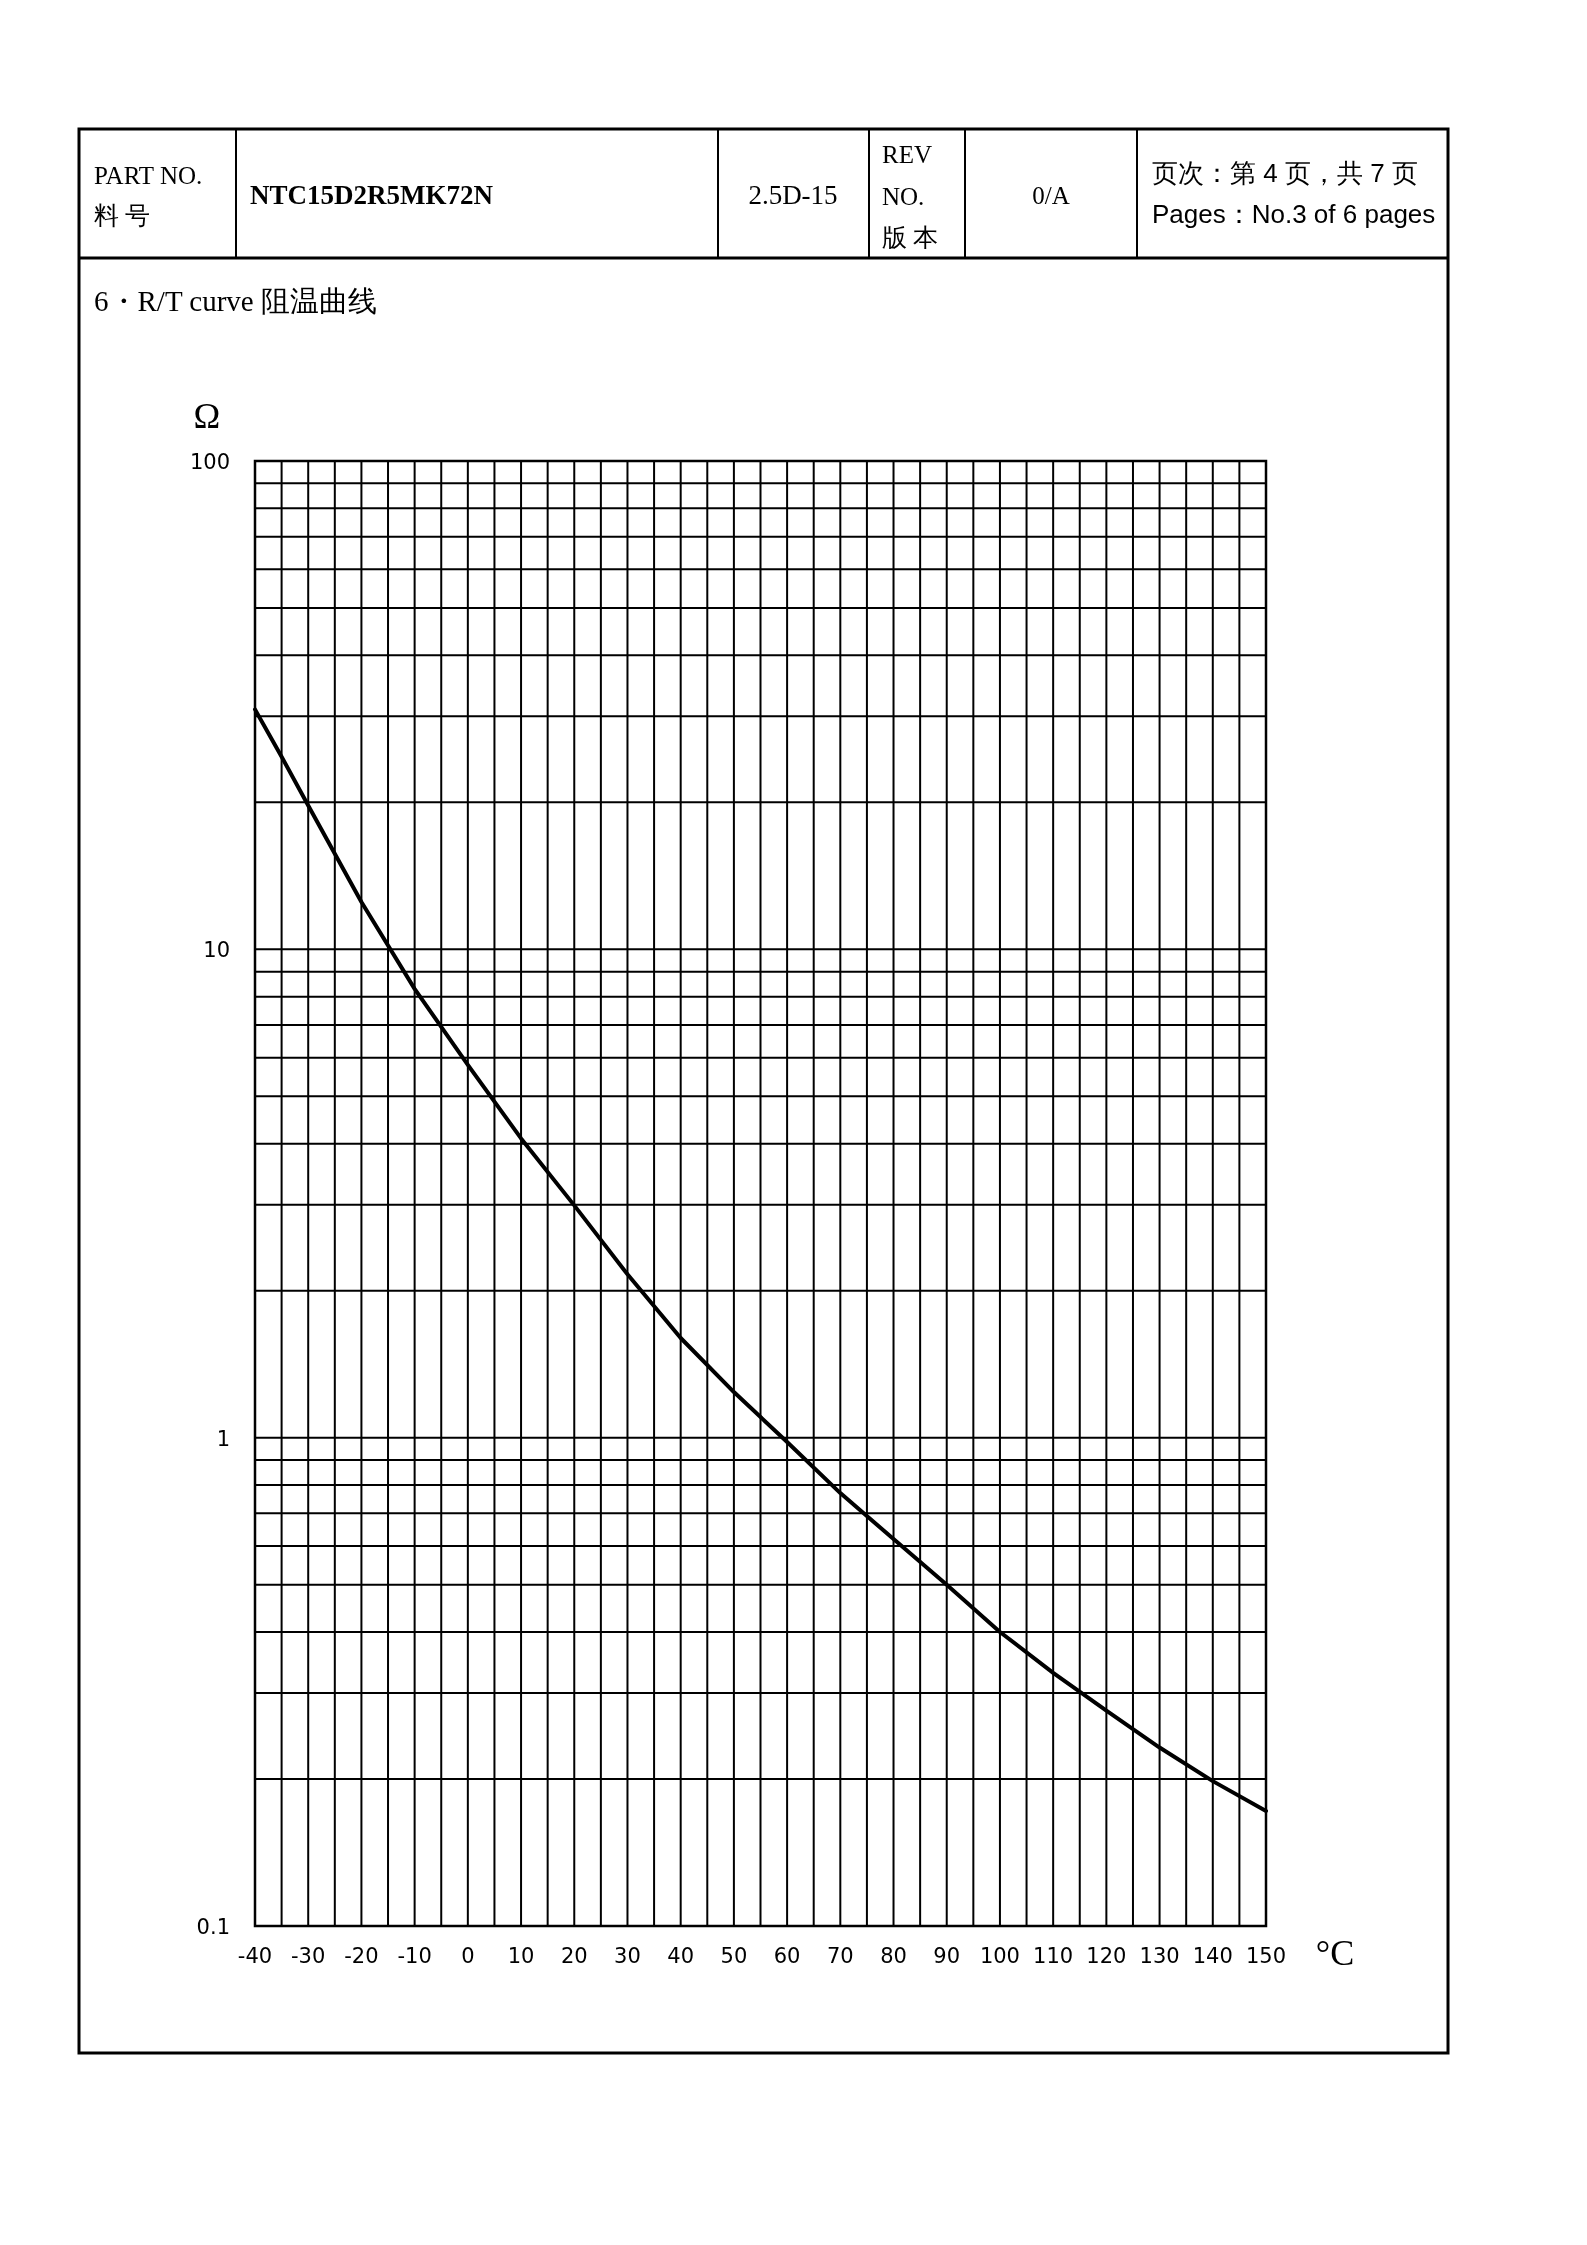 This screenshot has height=2245, width=1587. What do you see at coordinates (148, 175) in the screenshot?
I see `text: PART NO.` at bounding box center [148, 175].